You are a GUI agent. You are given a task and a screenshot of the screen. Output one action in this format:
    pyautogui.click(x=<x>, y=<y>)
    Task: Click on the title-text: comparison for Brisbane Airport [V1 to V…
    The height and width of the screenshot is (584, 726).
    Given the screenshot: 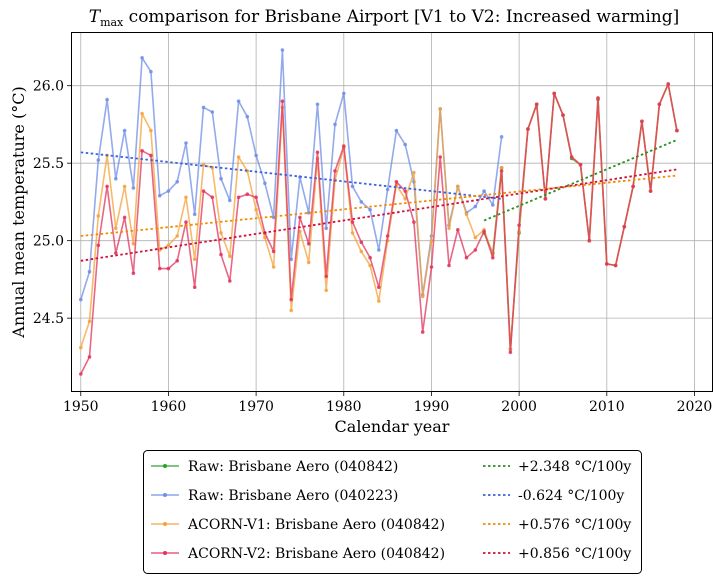 What is the action you would take?
    pyautogui.click(x=401, y=17)
    